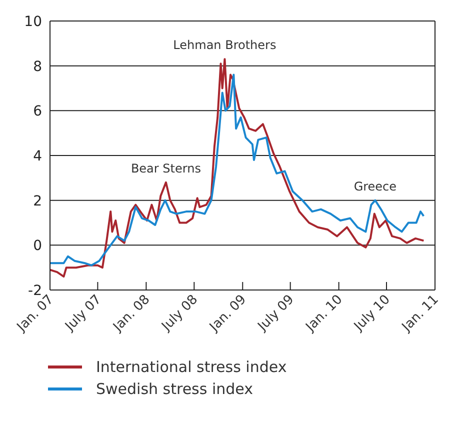 This screenshot has height=424, width=459. What do you see at coordinates (324, 314) in the screenshot?
I see `x-tick-label: Jan. 10` at bounding box center [324, 314].